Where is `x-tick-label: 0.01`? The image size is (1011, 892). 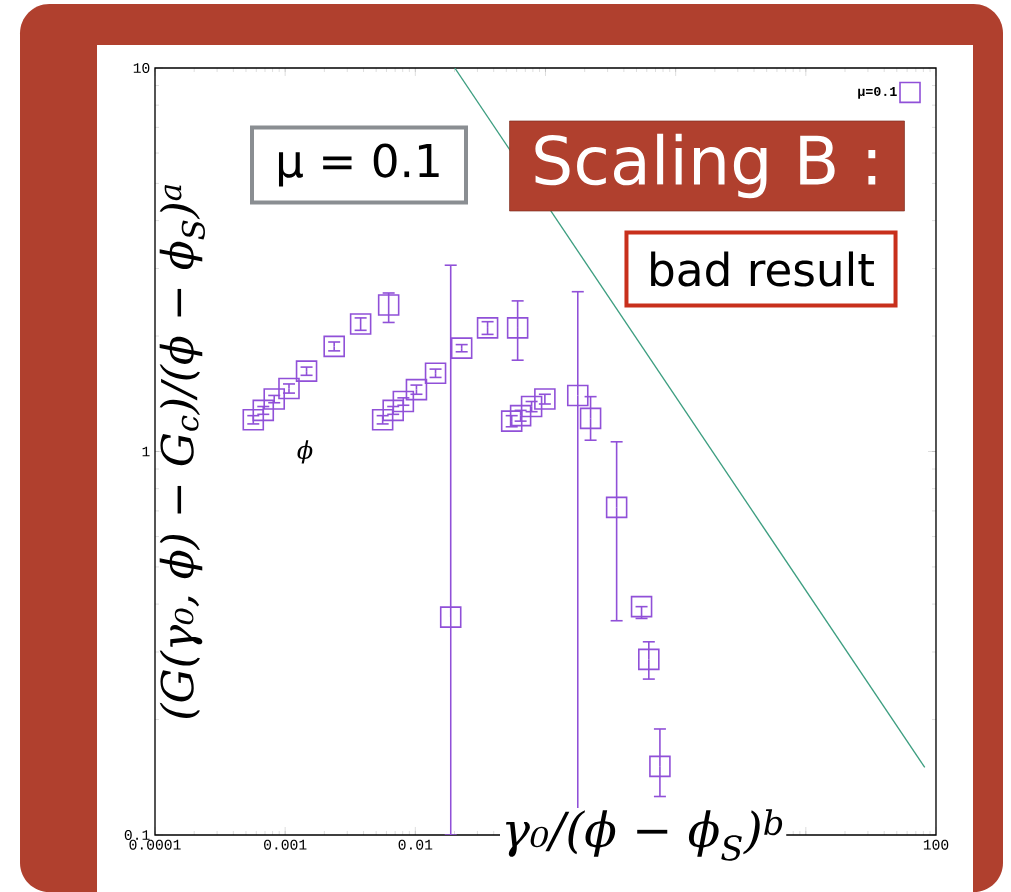
x-tick-label: 0.01 is located at coordinates (415, 844).